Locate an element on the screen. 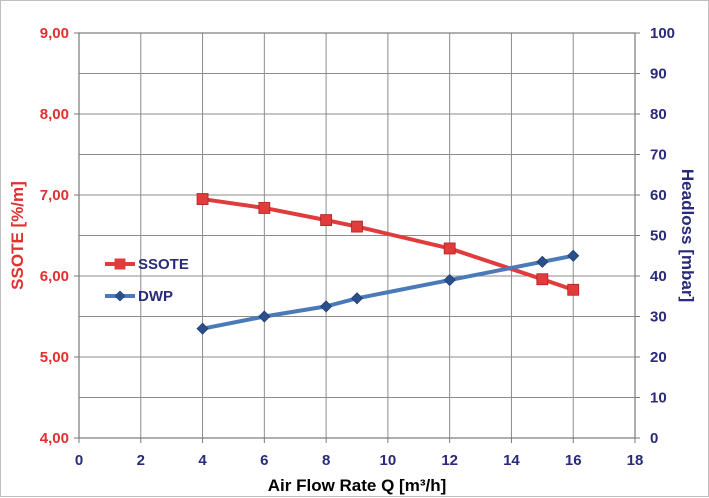 The width and height of the screenshot is (709, 498). legend-ssote-marker is located at coordinates (120, 264).